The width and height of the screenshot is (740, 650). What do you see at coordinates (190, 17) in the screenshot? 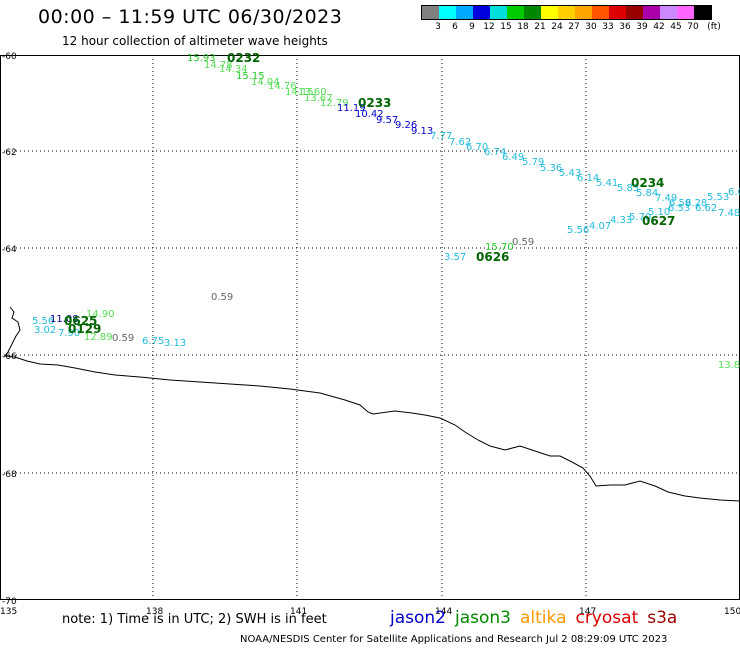
I see `map-title: 00:00 – 11:59 UTC 06/30/2023` at bounding box center [190, 17].